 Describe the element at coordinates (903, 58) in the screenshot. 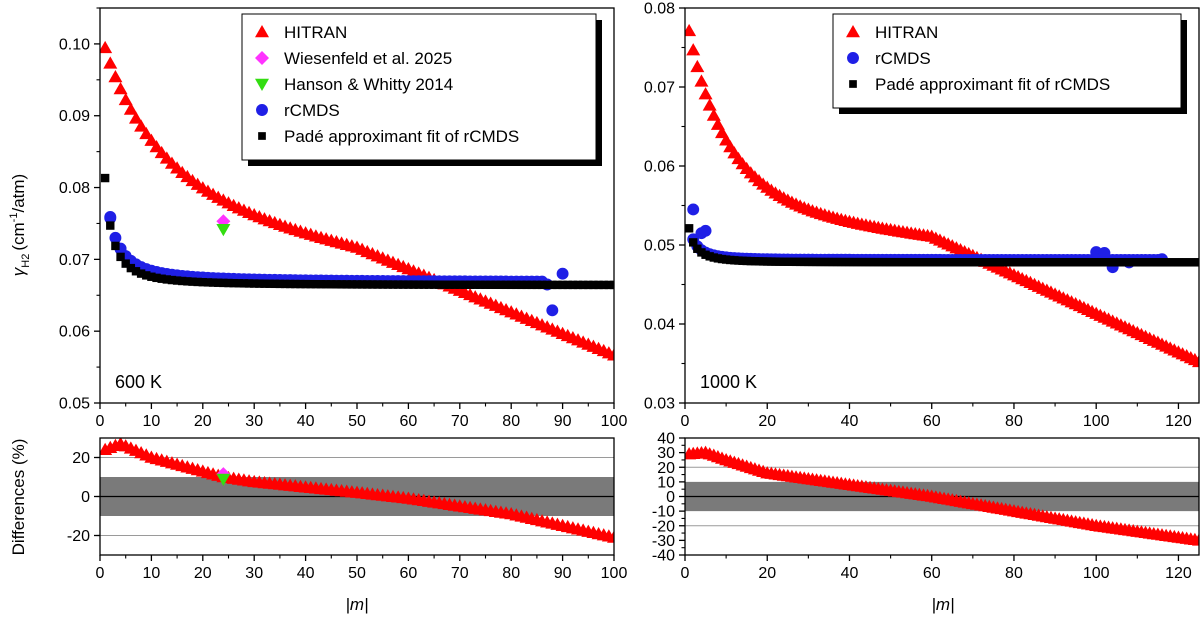

I see `legend-label: rCMDS` at that location.